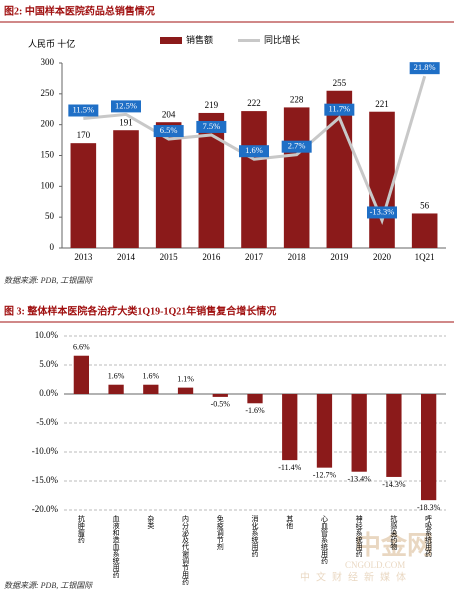 This screenshot has height=594, width=454. Describe the element at coordinates (151, 522) in the screenshot. I see `x-tick-label: 杂类` at that location.